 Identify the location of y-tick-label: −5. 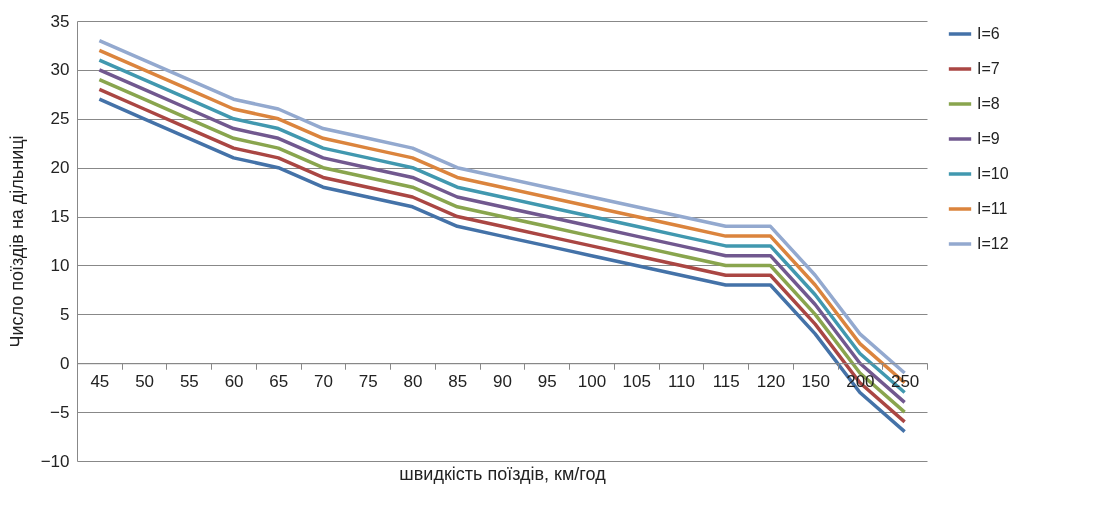
(60, 412).